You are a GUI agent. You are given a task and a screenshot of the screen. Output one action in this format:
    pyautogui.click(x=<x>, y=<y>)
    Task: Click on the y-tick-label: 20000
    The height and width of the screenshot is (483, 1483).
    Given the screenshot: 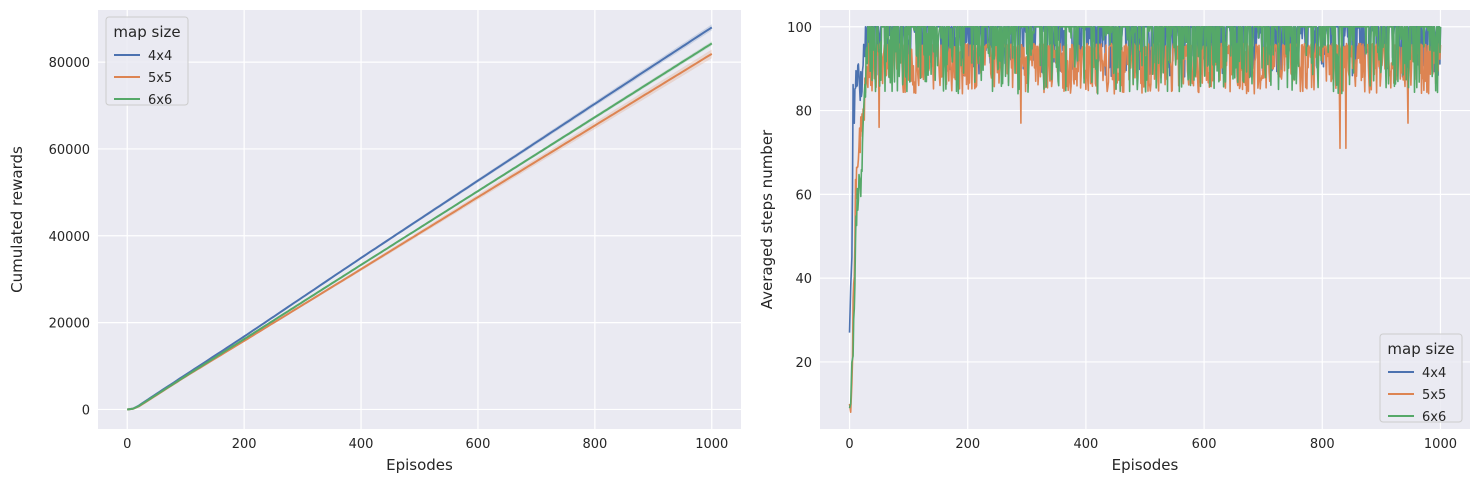 What is the action you would take?
    pyautogui.click(x=69, y=324)
    